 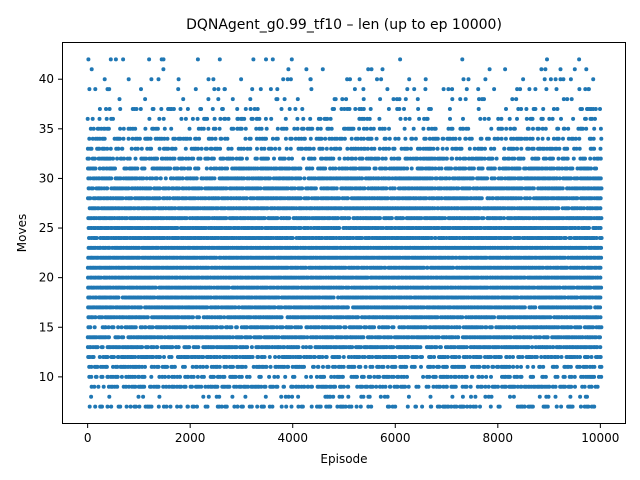 What do you see at coordinates (46, 228) in the screenshot?
I see `y-tick-label: 25` at bounding box center [46, 228].